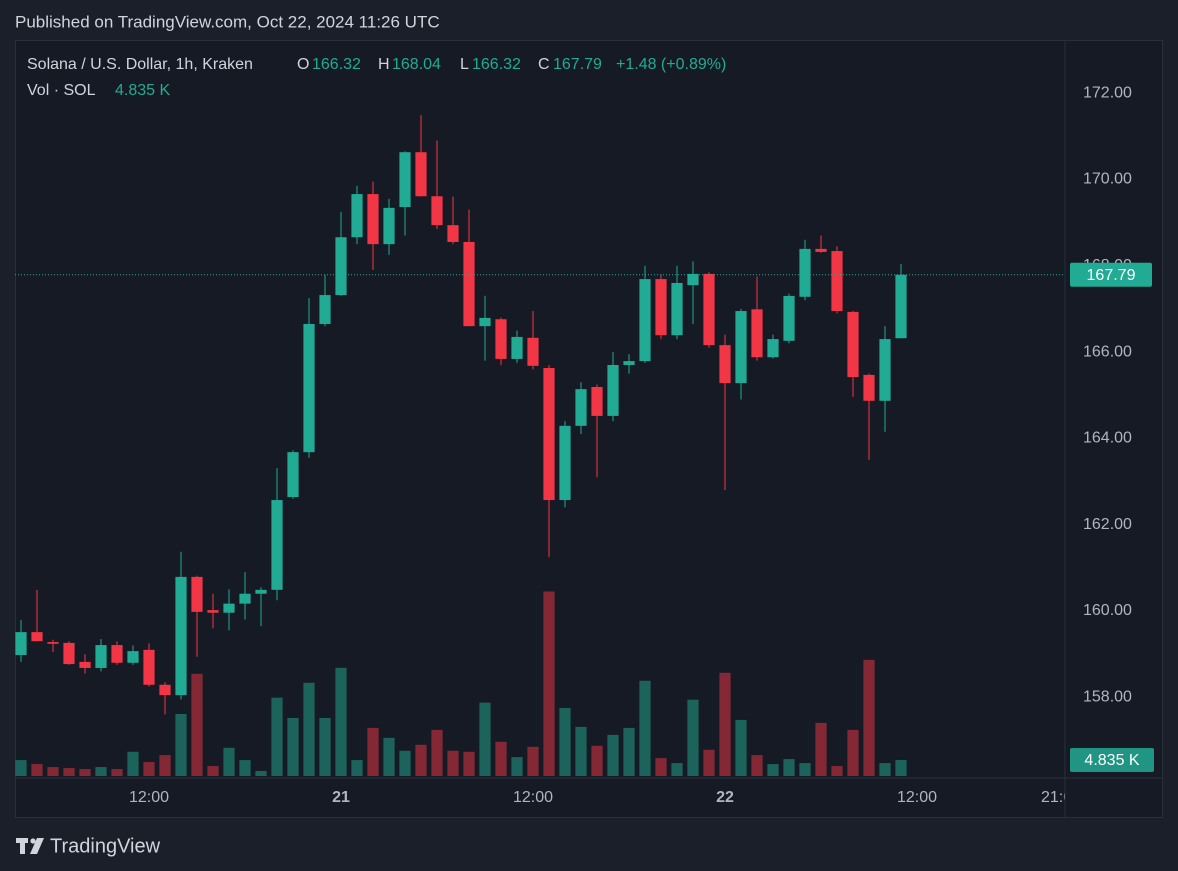 The image size is (1178, 871). I want to click on y-tick-label: 162.00, so click(1107, 524).